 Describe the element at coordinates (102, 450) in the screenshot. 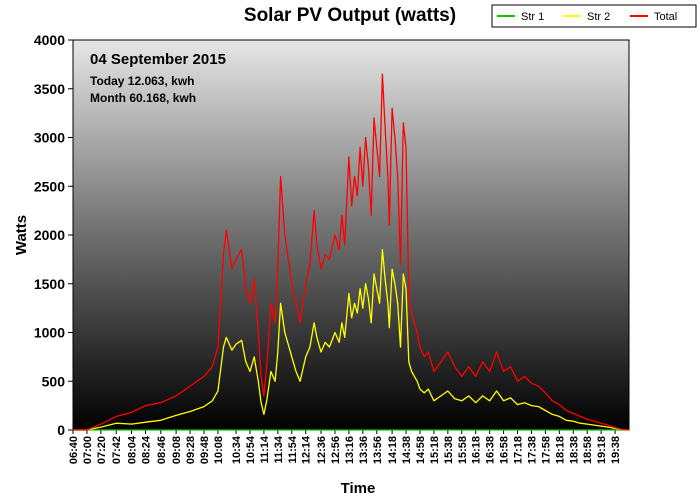

I see `x-tick-label: 07:20` at that location.